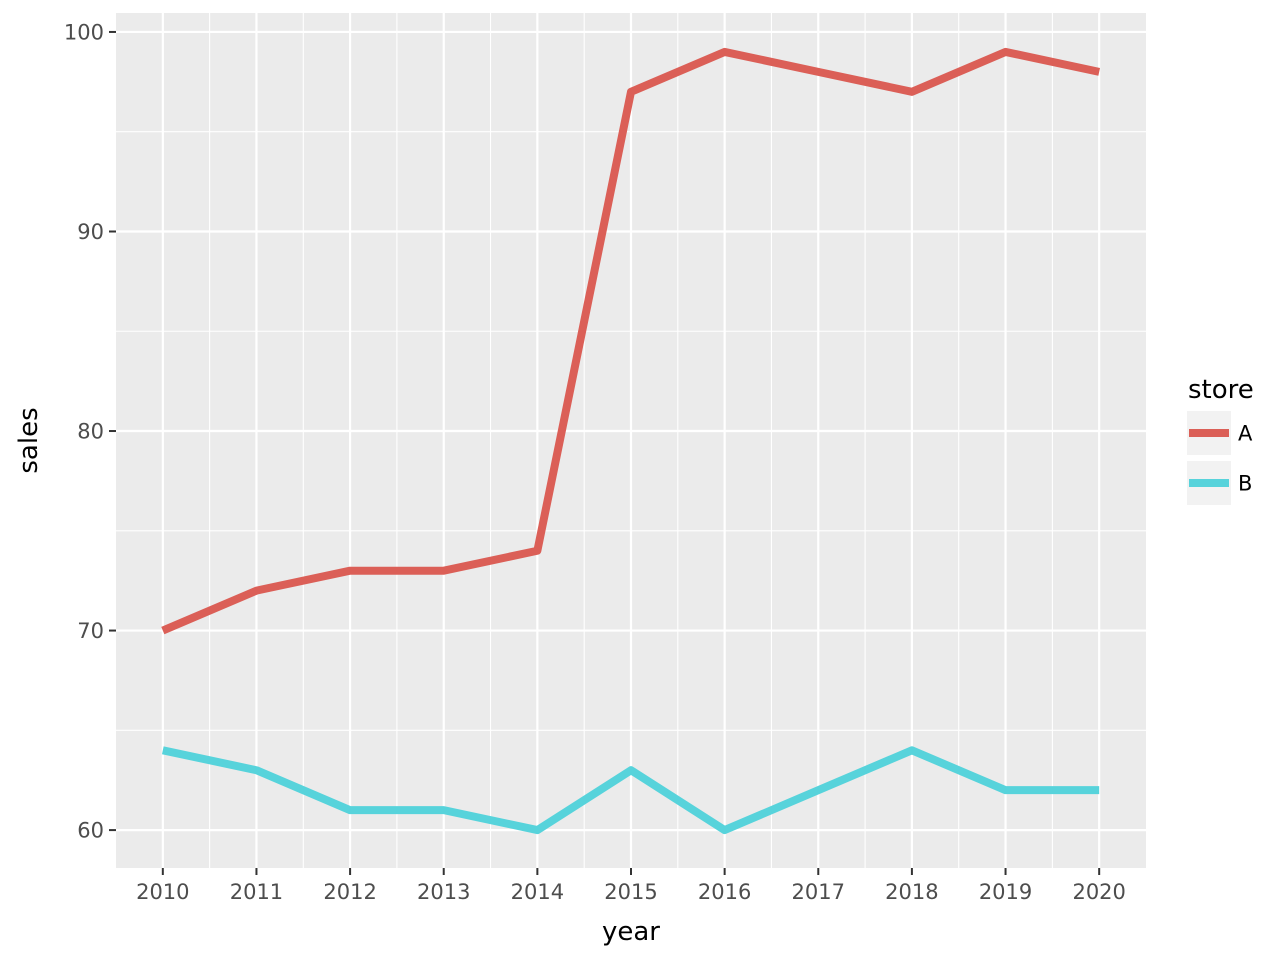 The height and width of the screenshot is (965, 1280). I want to click on x-tick-label: 2010, so click(162, 892).